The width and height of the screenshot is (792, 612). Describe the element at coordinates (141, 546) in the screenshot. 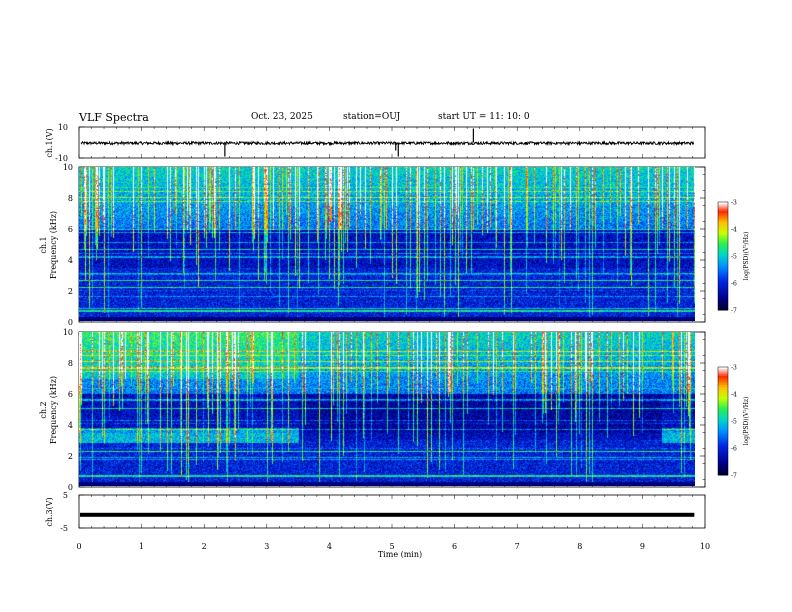

I see `x-tick-label: 1` at that location.